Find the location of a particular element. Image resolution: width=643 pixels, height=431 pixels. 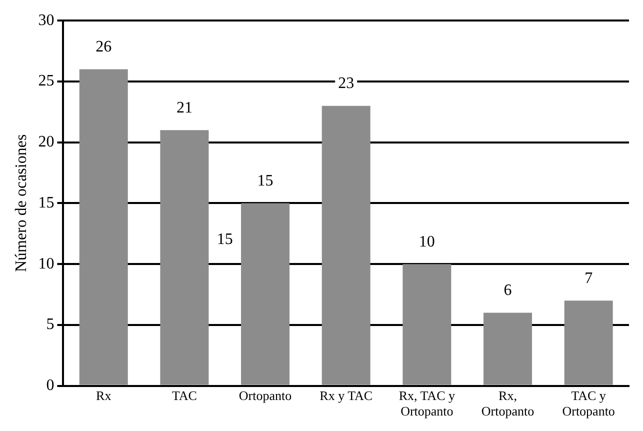

x-tick-label: Rx is located at coordinates (104, 396).